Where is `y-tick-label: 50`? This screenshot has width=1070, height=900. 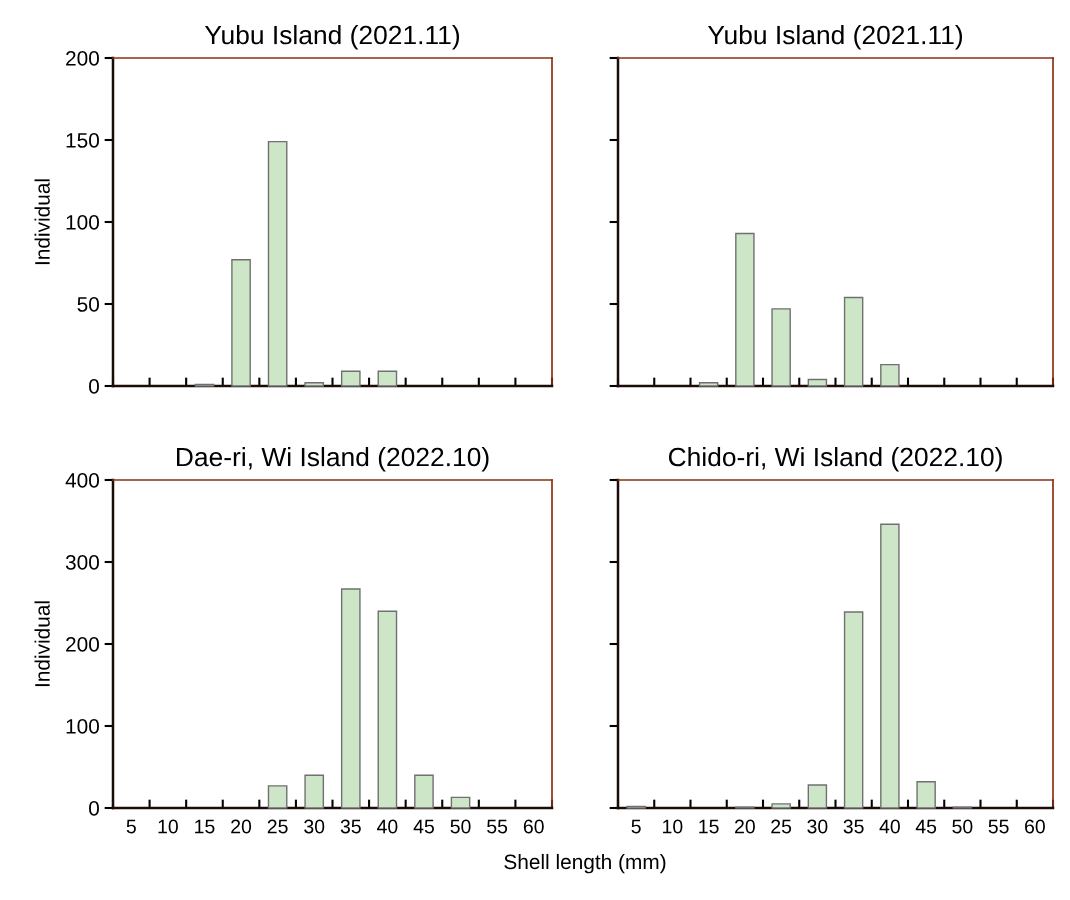
y-tick-label: 50 is located at coordinates (88, 304).